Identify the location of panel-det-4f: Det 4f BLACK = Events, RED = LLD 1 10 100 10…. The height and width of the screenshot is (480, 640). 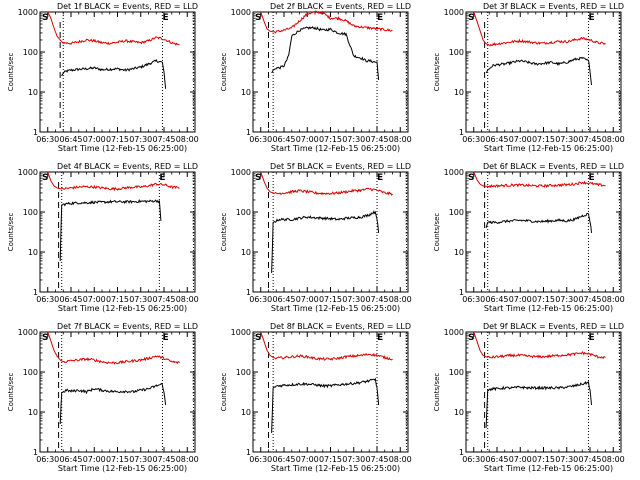
(103, 237).